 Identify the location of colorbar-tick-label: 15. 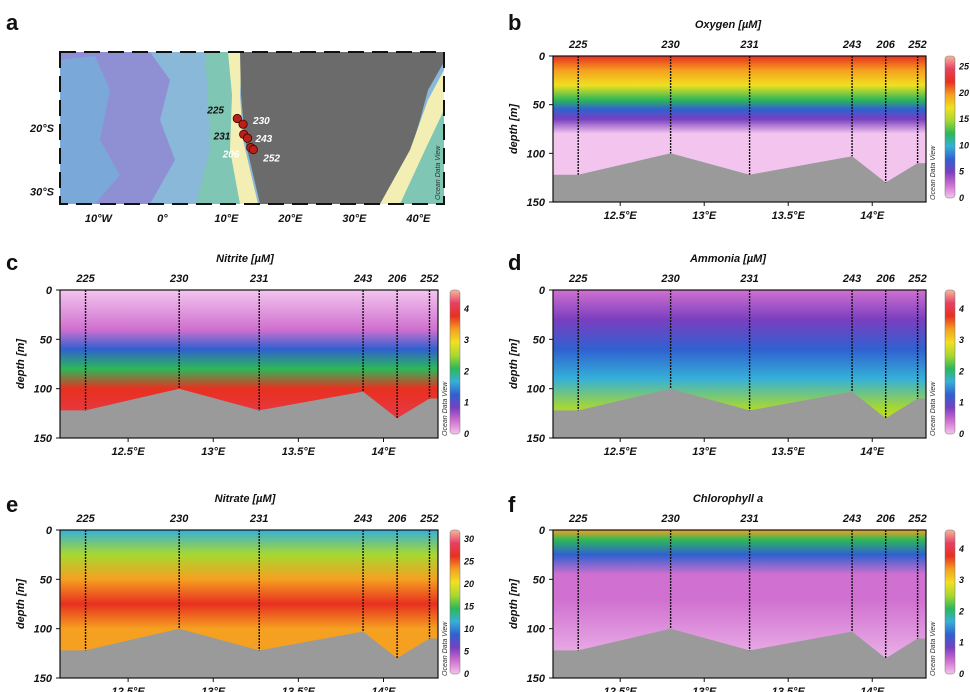
(469, 607).